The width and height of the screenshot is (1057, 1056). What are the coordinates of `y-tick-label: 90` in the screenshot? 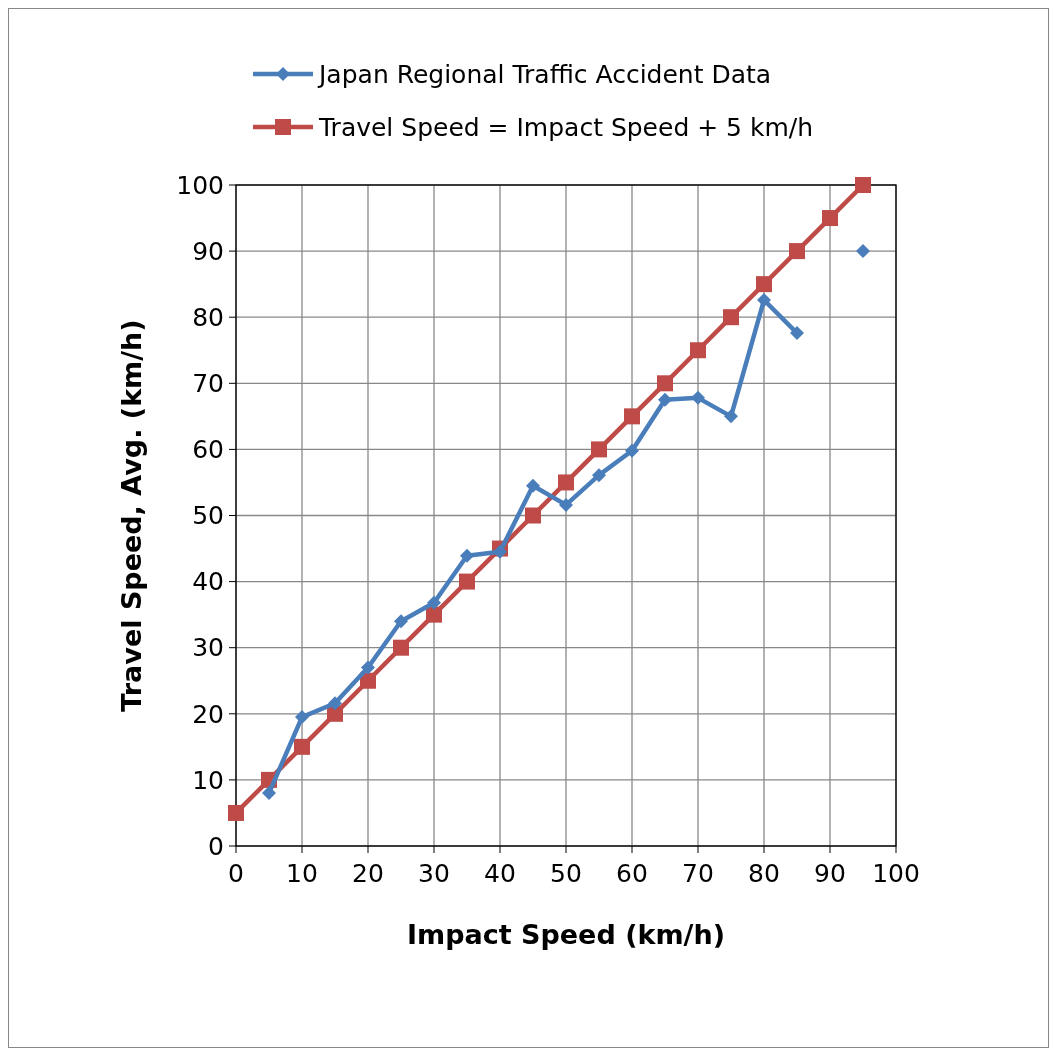 It's located at (208, 251).